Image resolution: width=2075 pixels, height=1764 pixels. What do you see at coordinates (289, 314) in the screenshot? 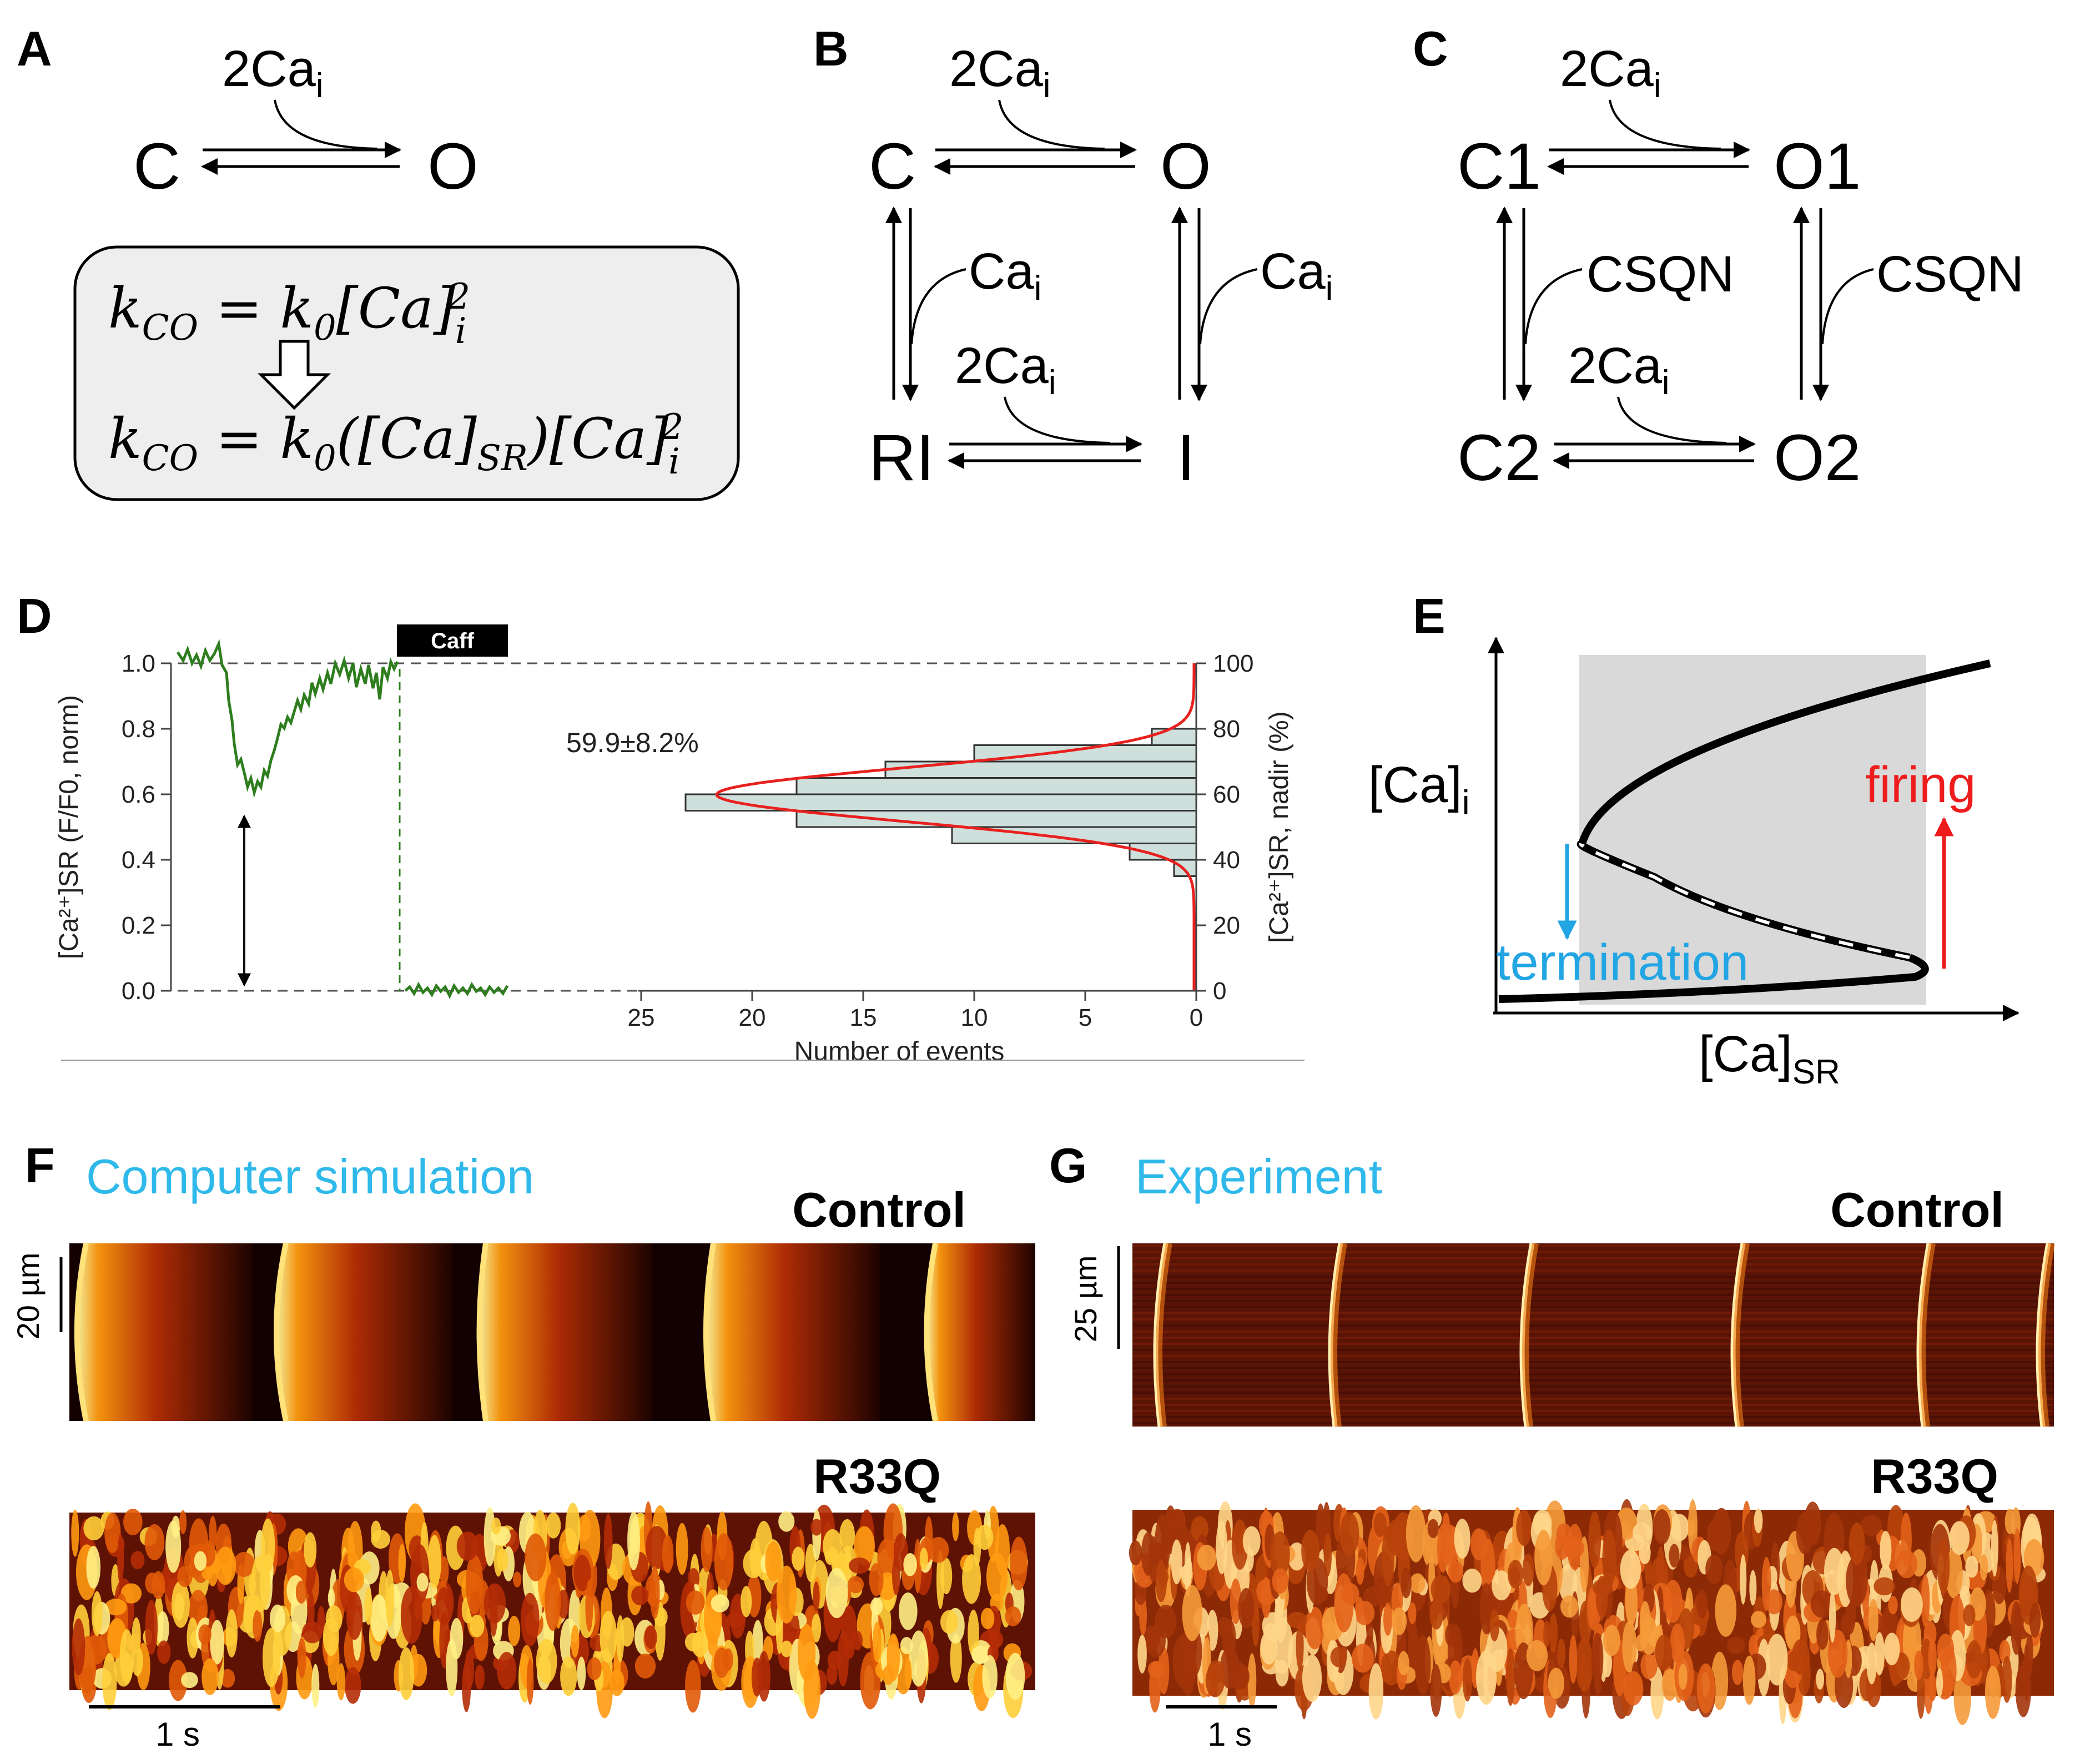
I see `a-equation-1: kCO = k0[Ca]i2` at bounding box center [289, 314].